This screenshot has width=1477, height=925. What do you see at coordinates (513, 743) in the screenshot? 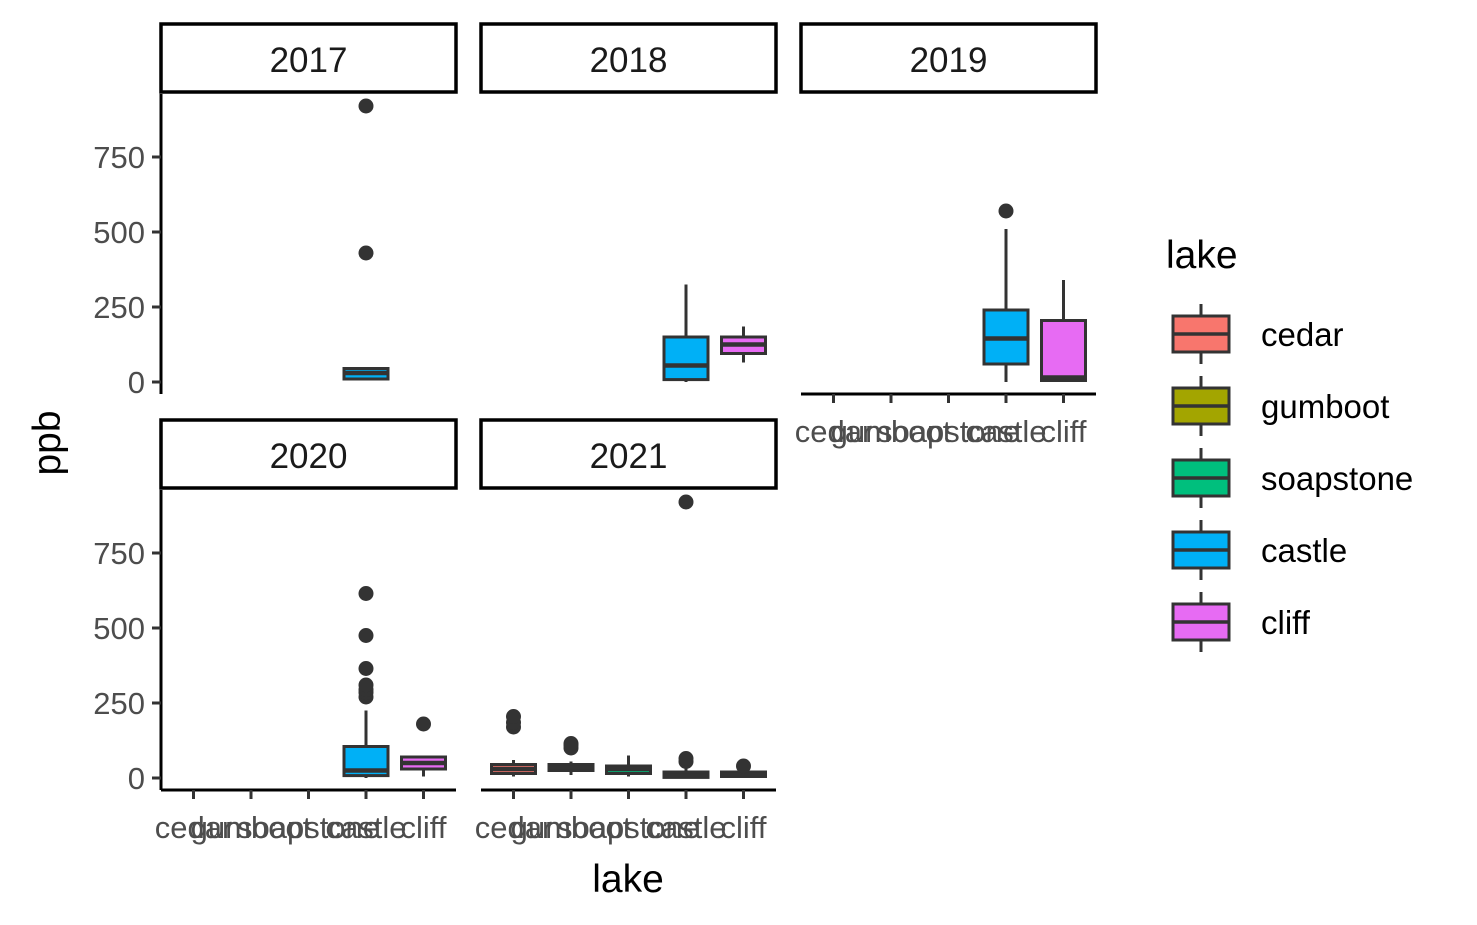
I see `boxplot-cedar` at bounding box center [513, 743].